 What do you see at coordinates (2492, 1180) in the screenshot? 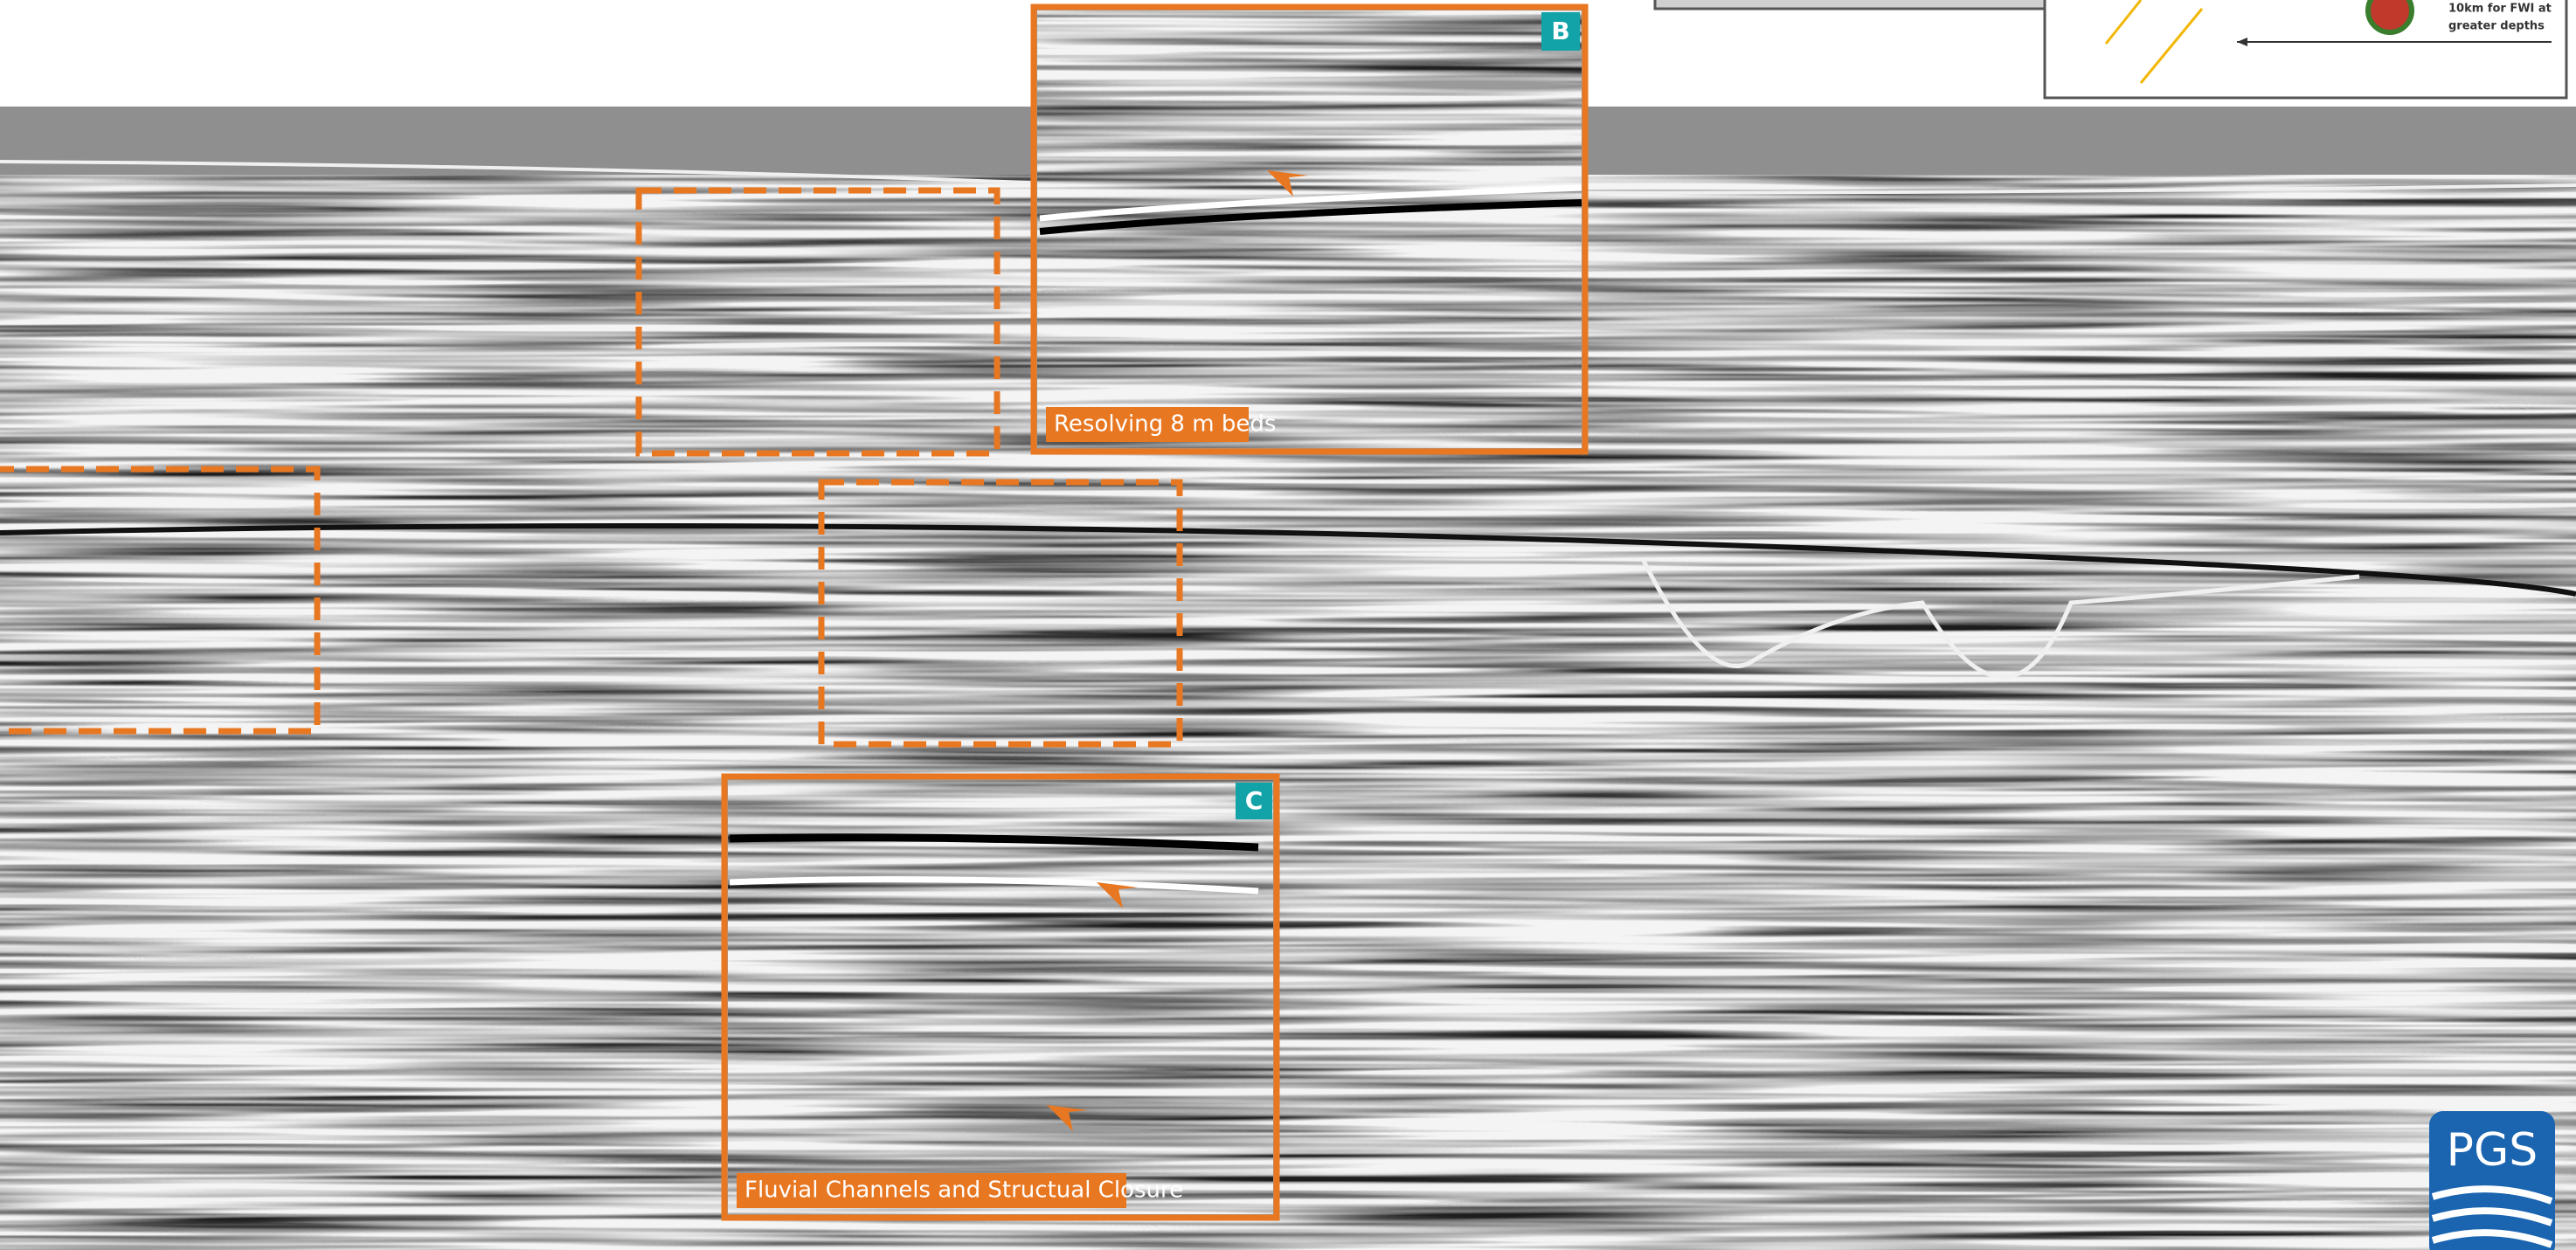
I see `pgs-logo: PGS` at bounding box center [2492, 1180].